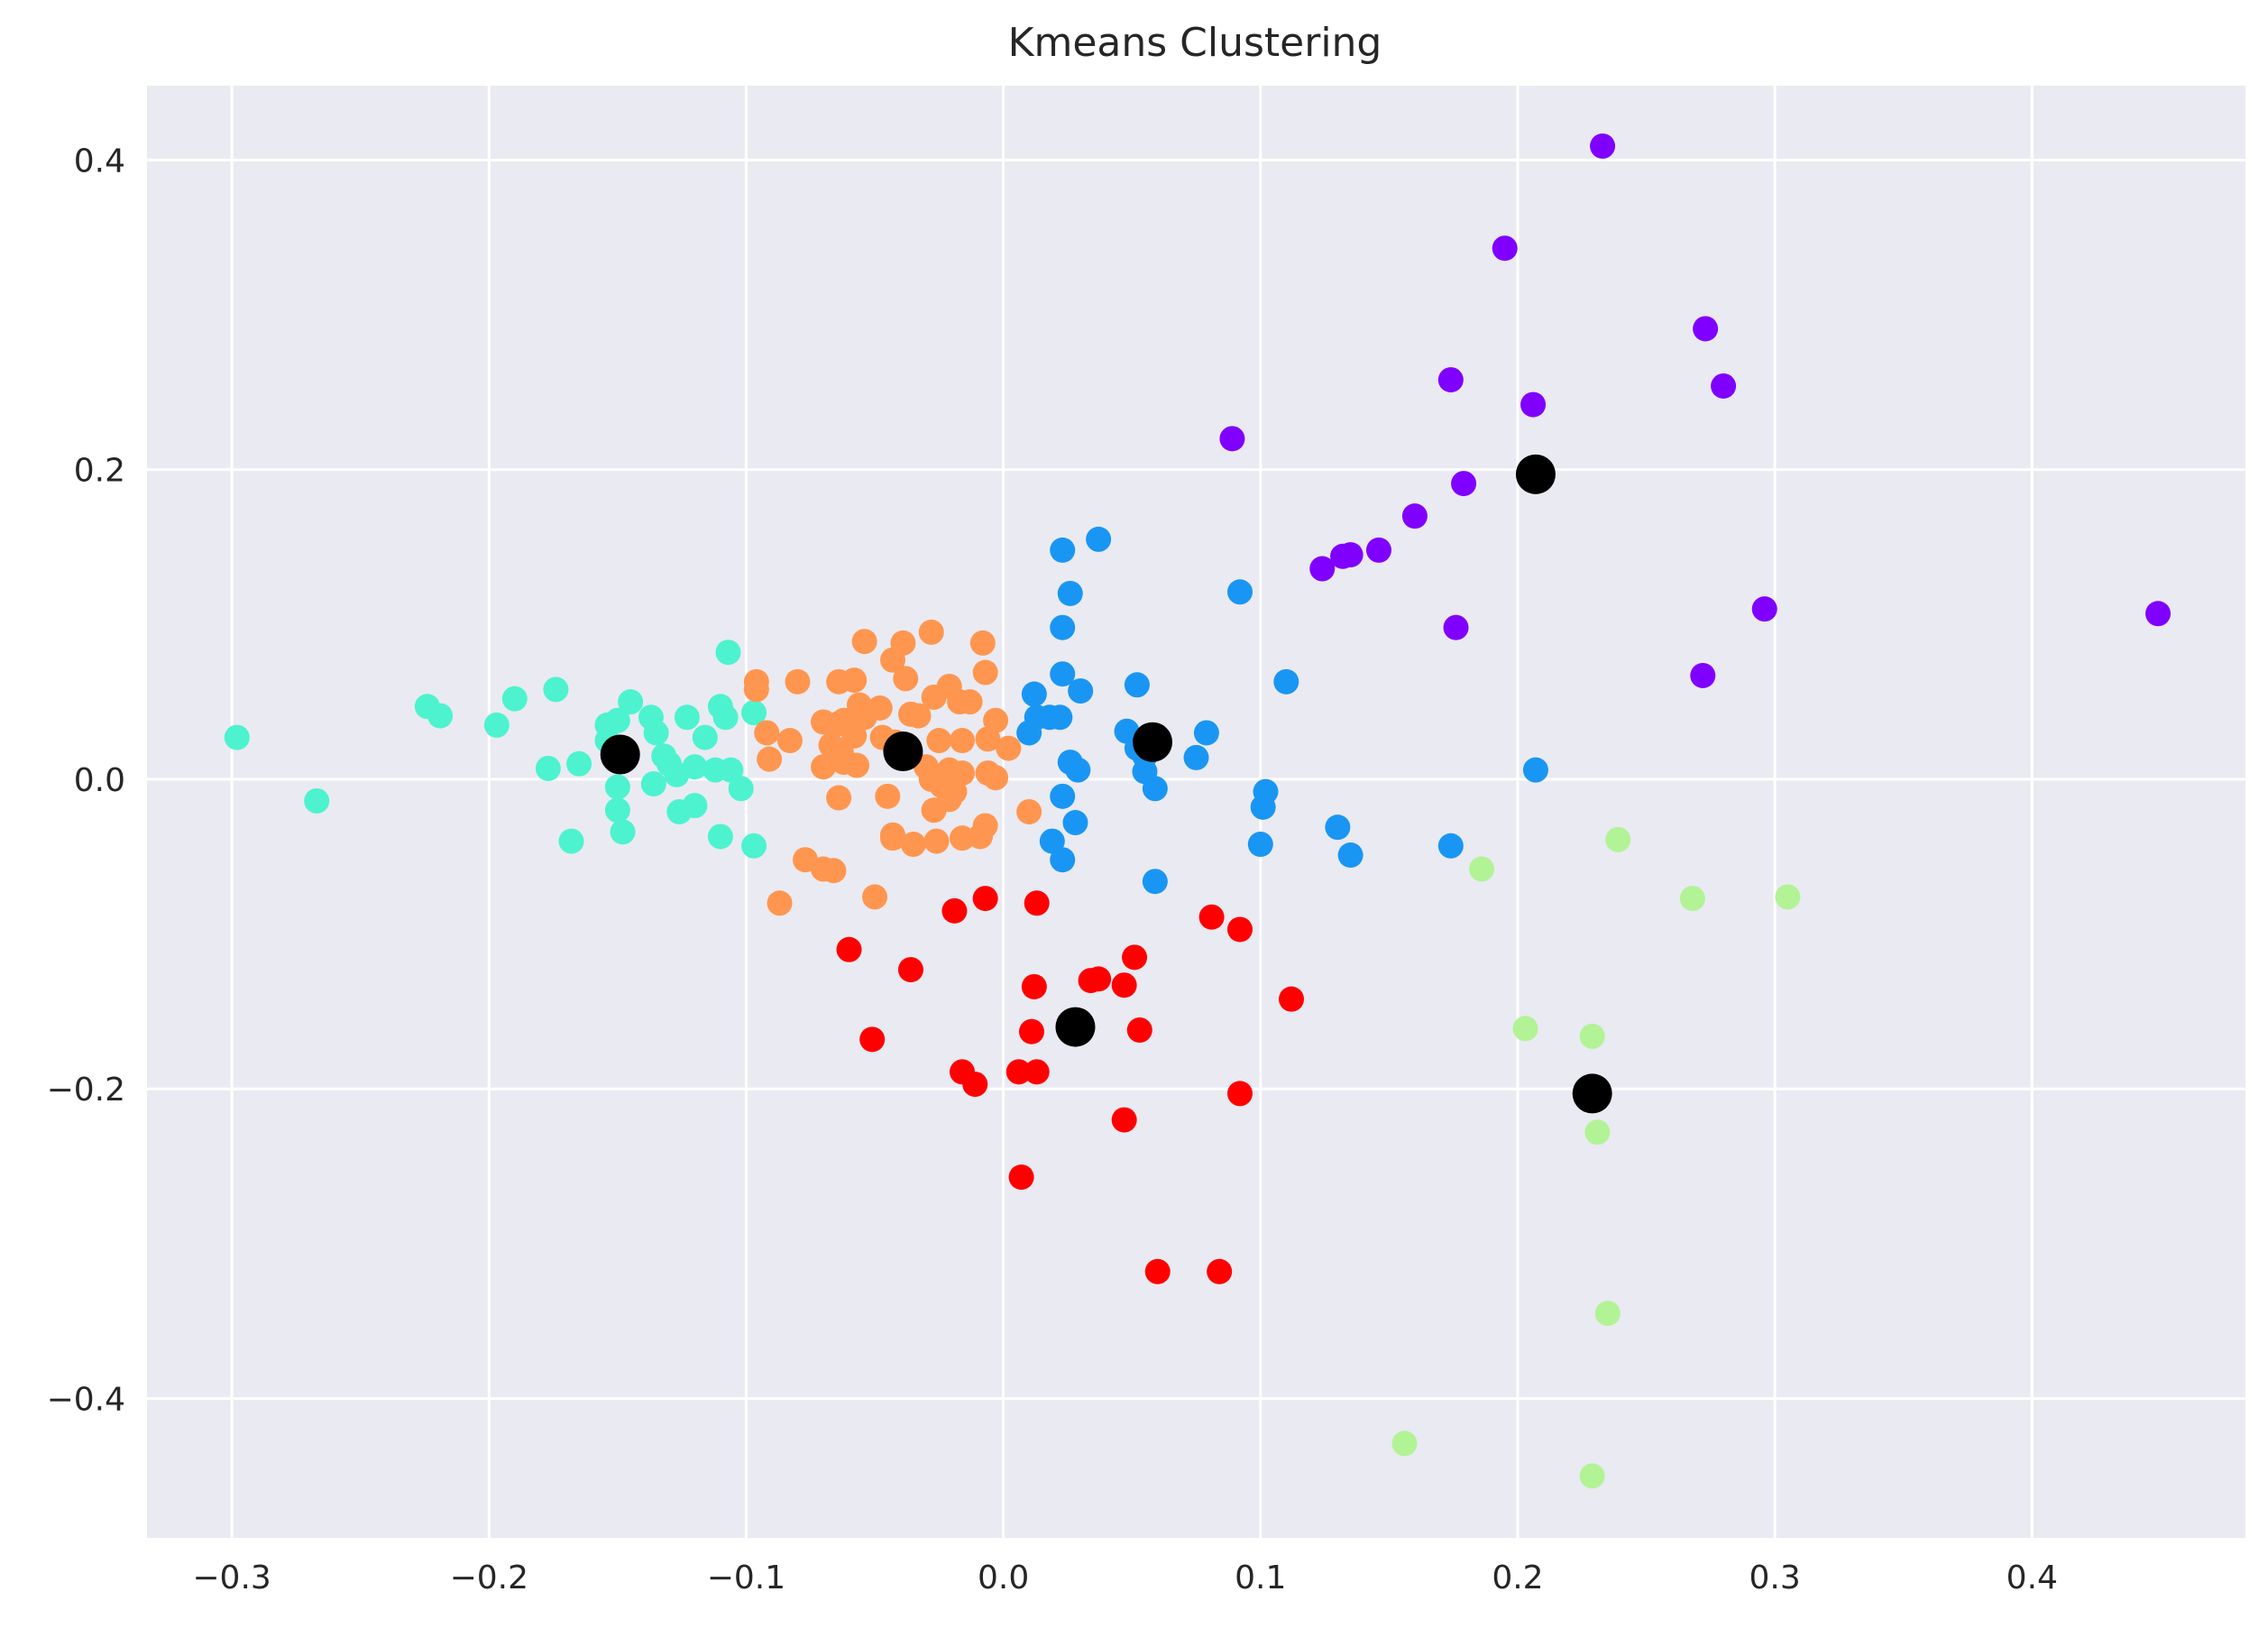 Image resolution: width=2268 pixels, height=1647 pixels. What do you see at coordinates (100, 780) in the screenshot?
I see `y-tick-label: 0.0` at bounding box center [100, 780].